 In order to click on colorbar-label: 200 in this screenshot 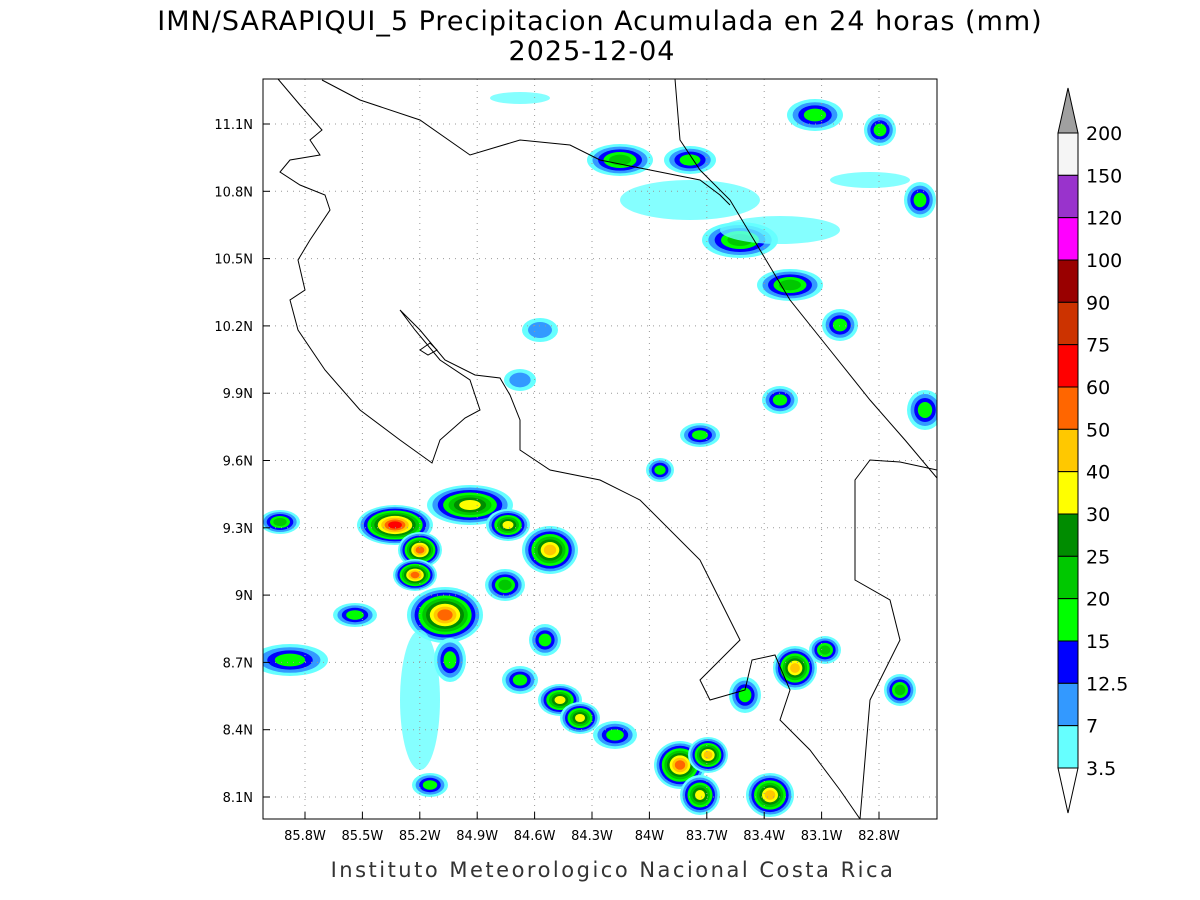, I will do `click(1104, 134)`.